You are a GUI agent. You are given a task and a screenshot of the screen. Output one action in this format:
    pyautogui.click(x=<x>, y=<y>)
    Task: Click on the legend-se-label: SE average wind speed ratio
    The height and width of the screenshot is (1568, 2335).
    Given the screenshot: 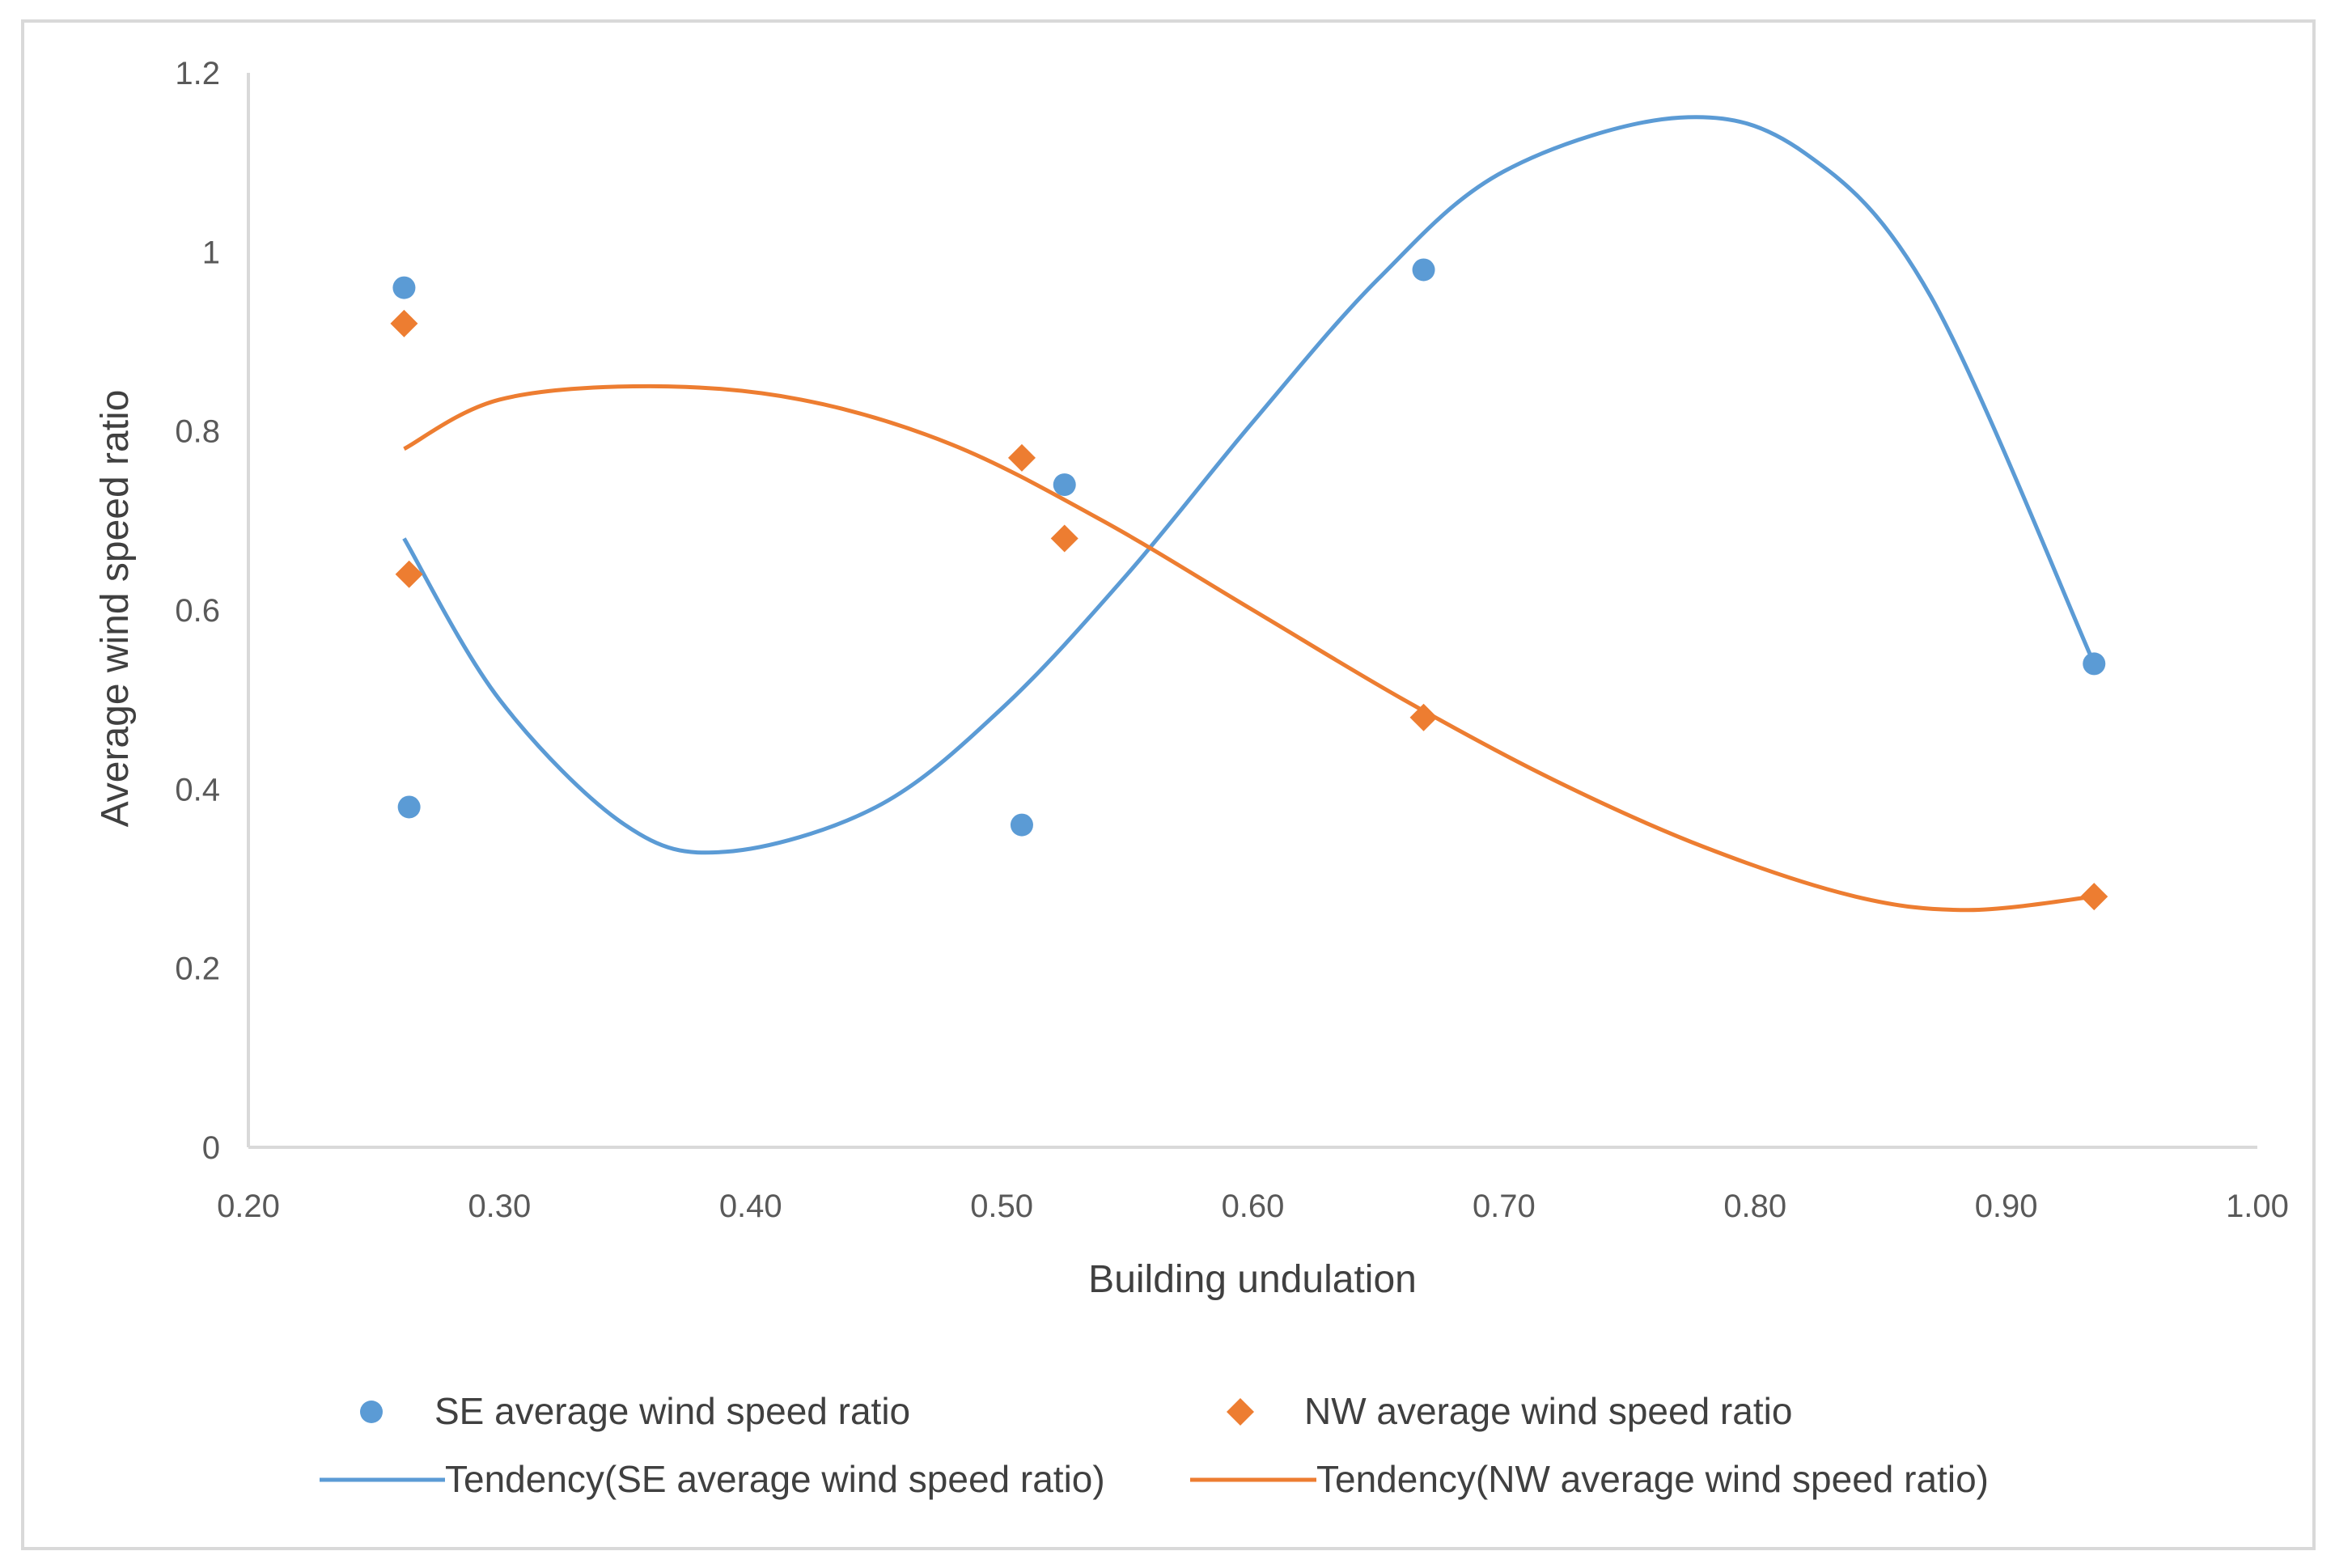 What is the action you would take?
    pyautogui.click(x=672, y=1411)
    